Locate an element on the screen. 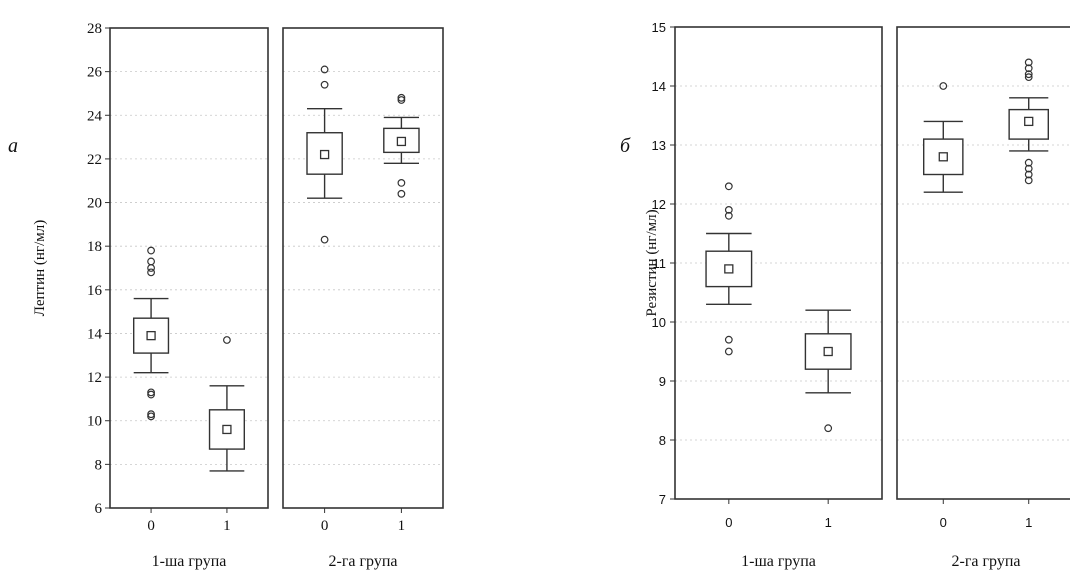 This screenshot has height=572, width=1070. y-tick-label-a: 24 is located at coordinates (95, 116).